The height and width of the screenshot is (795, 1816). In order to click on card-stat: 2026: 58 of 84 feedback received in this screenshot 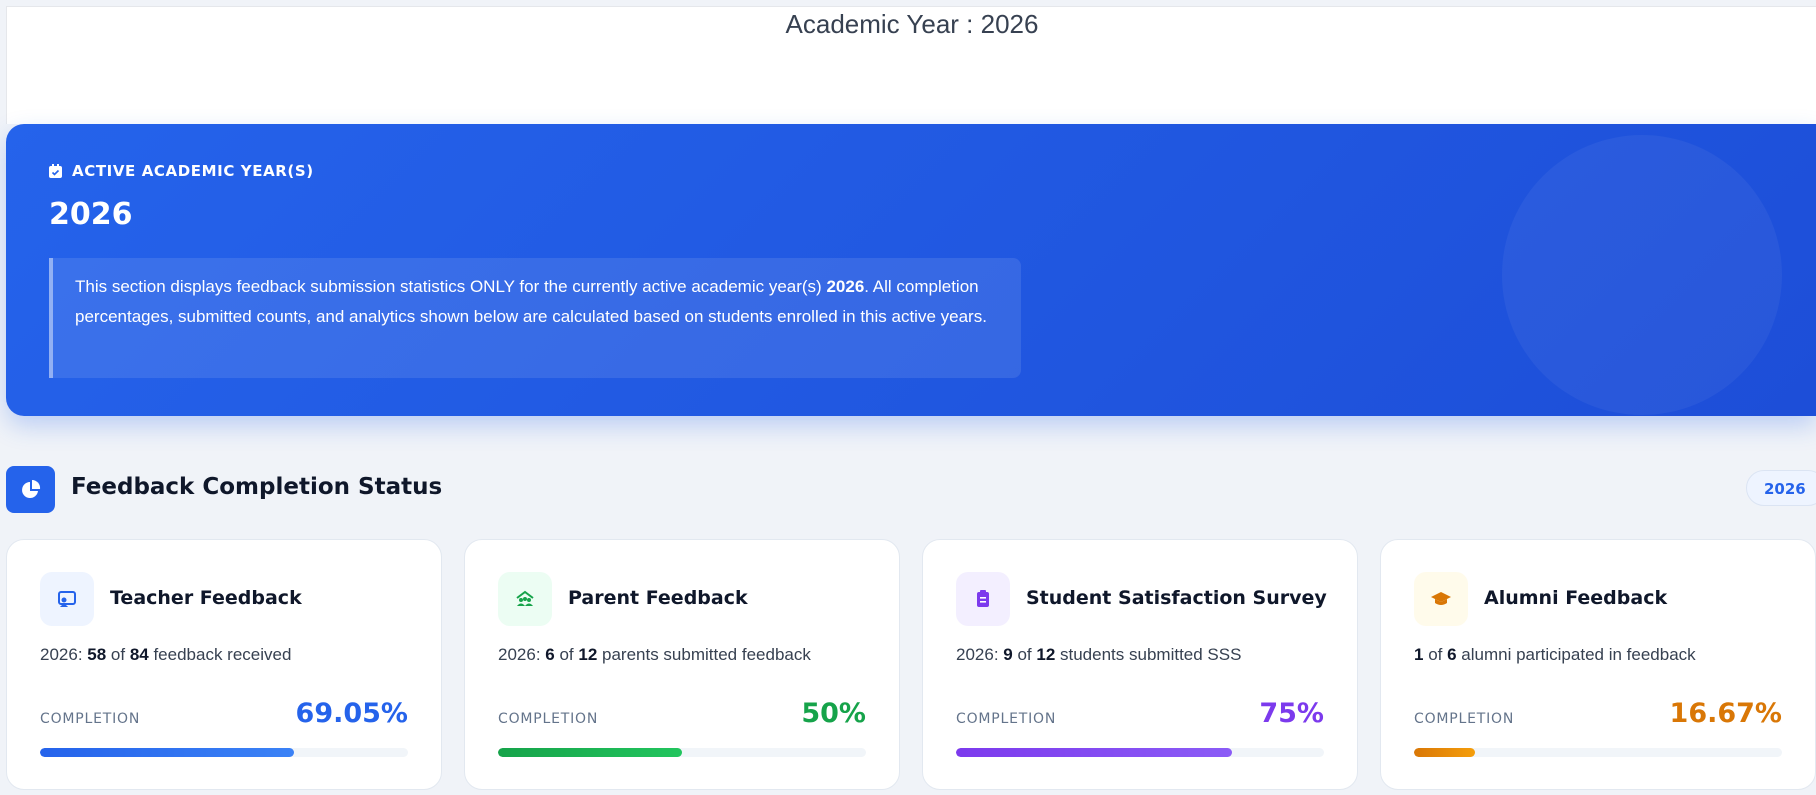, I will do `click(165, 655)`.